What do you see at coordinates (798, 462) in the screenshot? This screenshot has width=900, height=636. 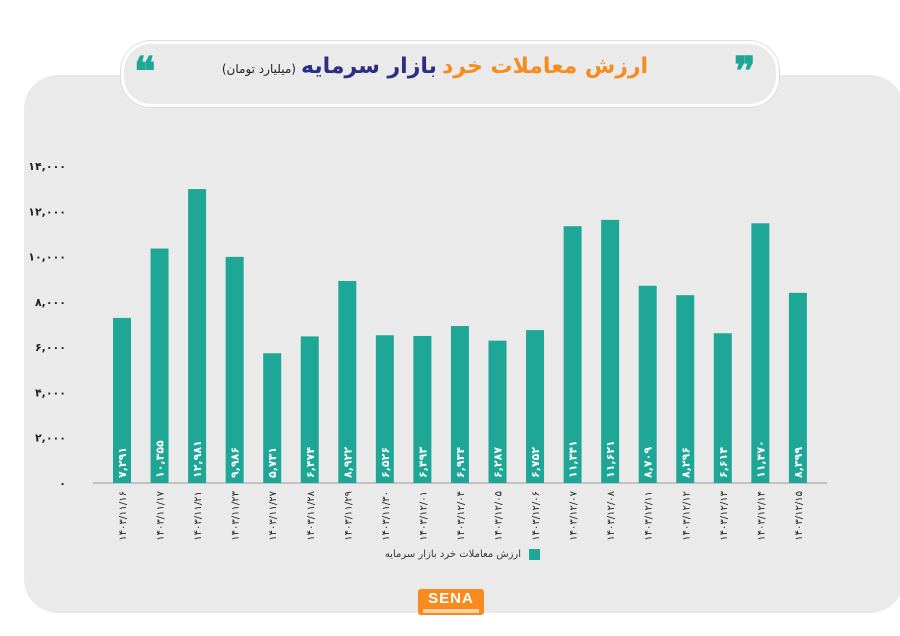 I see `data-label: ۸,۳۹۹` at bounding box center [798, 462].